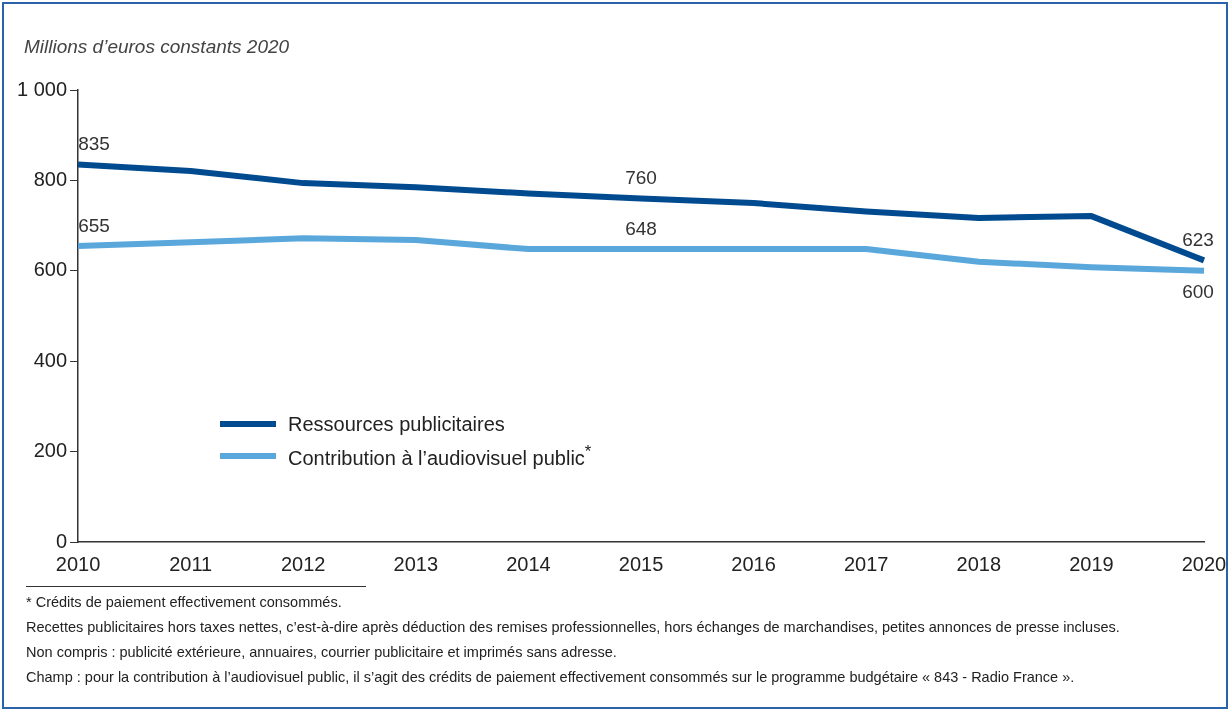 This screenshot has width=1232, height=713. What do you see at coordinates (396, 424) in the screenshot?
I see `legend-label: Ressources publicitaires` at bounding box center [396, 424].